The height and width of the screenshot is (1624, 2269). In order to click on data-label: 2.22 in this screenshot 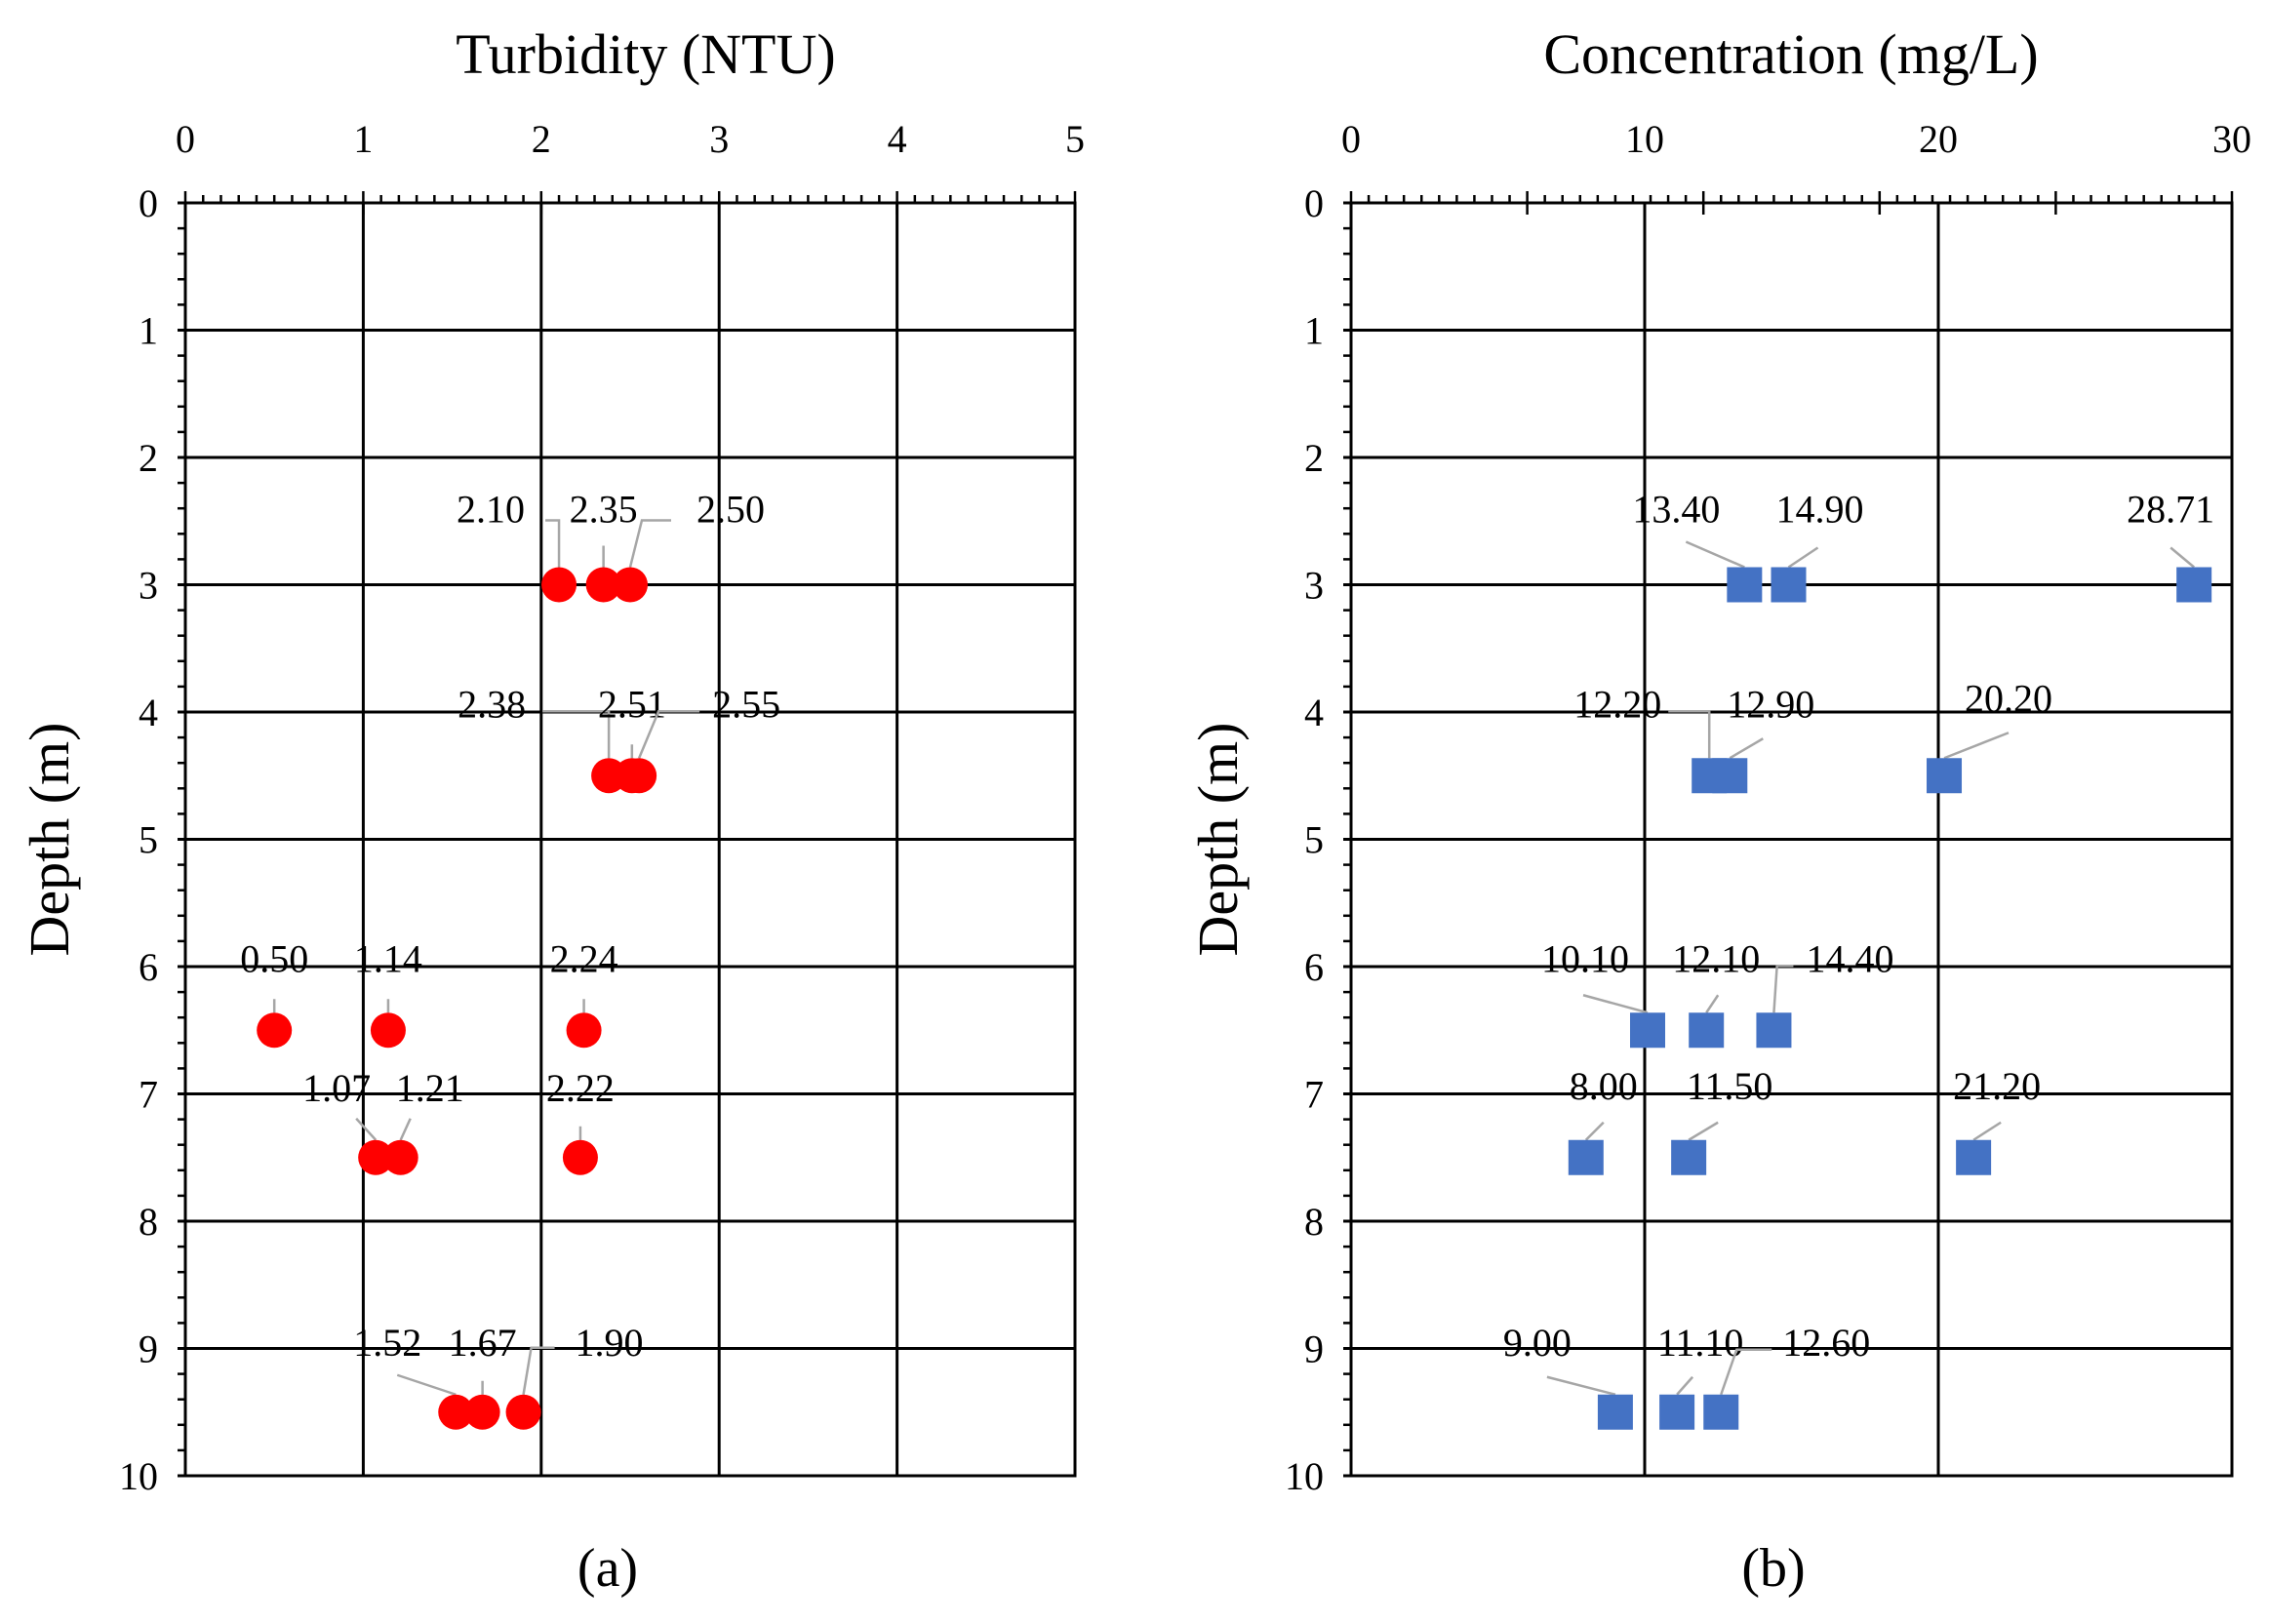, I will do `click(581, 1088)`.